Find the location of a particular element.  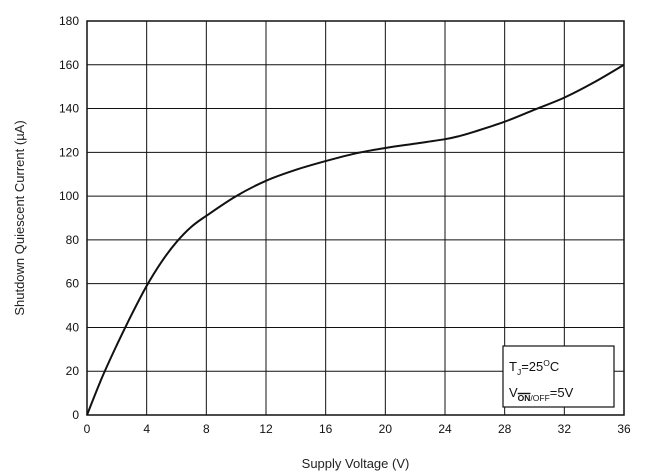

x-tick-label: 4 is located at coordinates (146, 429).